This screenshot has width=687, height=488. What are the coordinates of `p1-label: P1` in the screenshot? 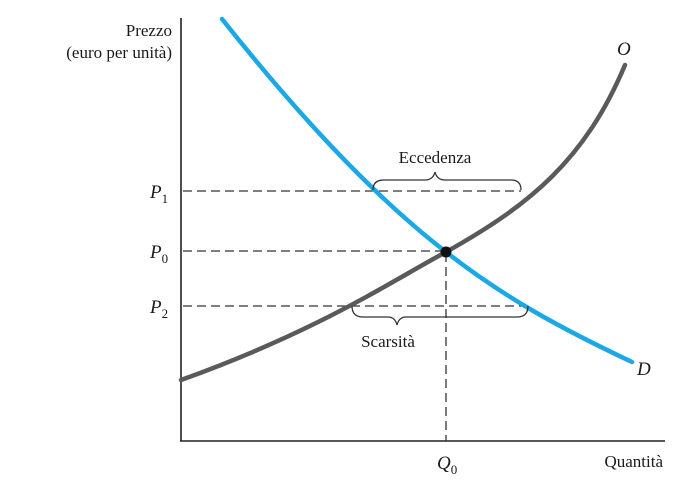 It's located at (158, 194).